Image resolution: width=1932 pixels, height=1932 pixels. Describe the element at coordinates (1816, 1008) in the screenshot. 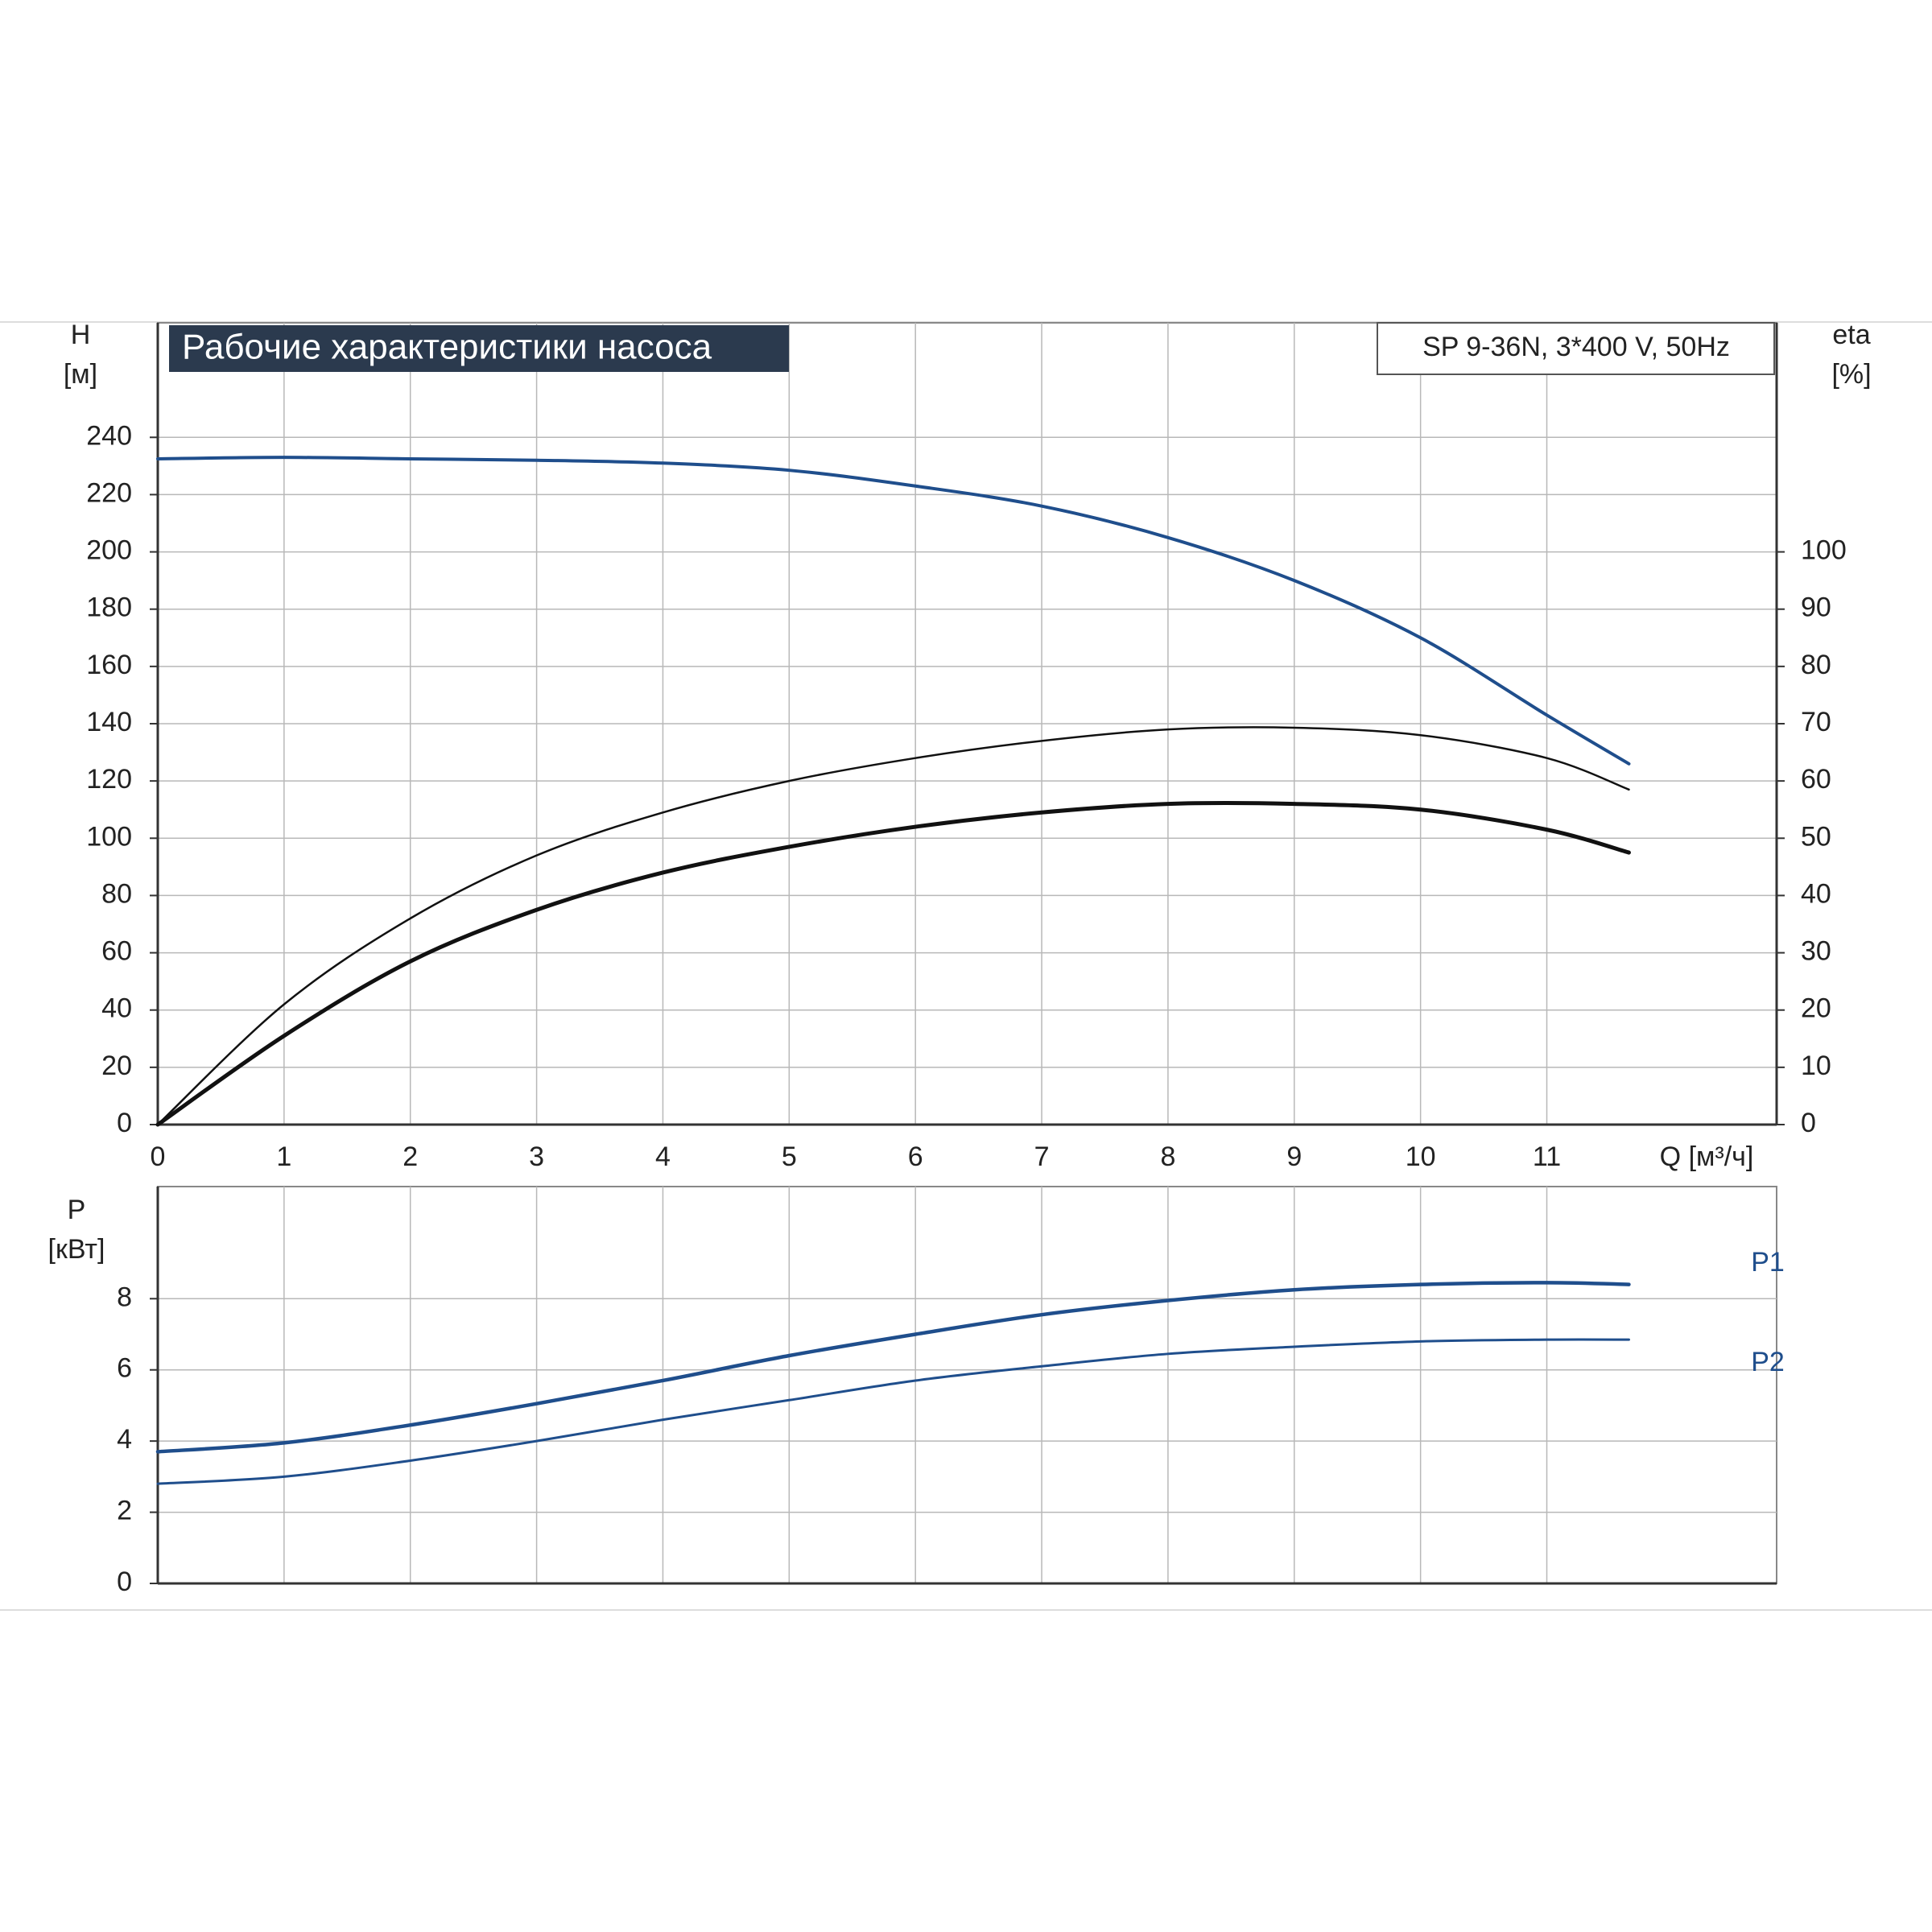

I see `y2-tick-label: 20` at that location.